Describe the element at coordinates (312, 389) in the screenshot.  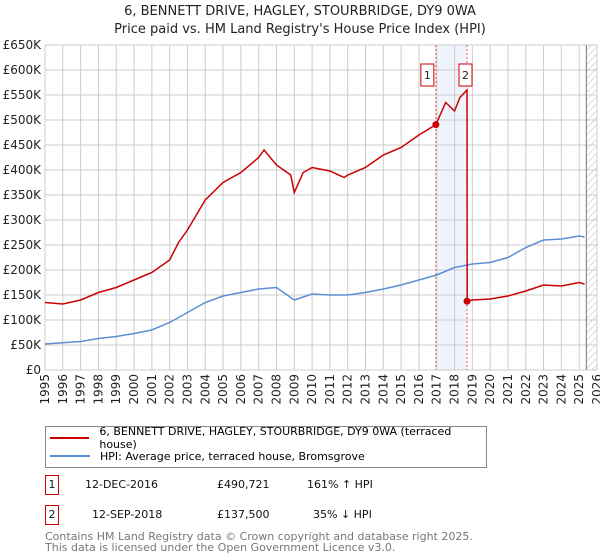
I see `x-tick-label: 2010` at that location.